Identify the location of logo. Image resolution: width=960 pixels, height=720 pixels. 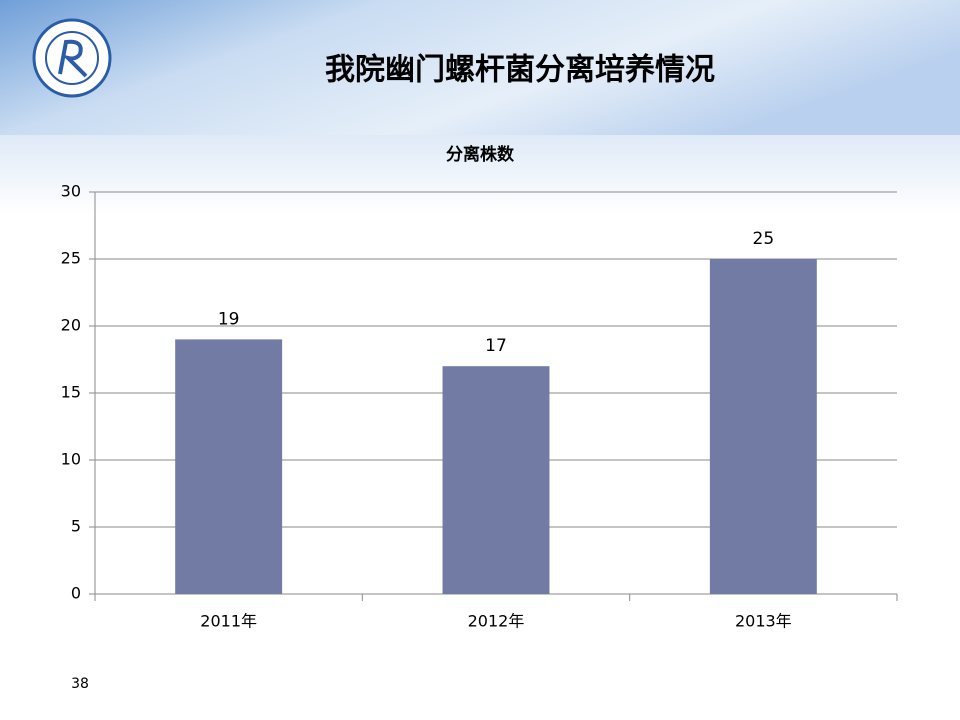
(72, 58).